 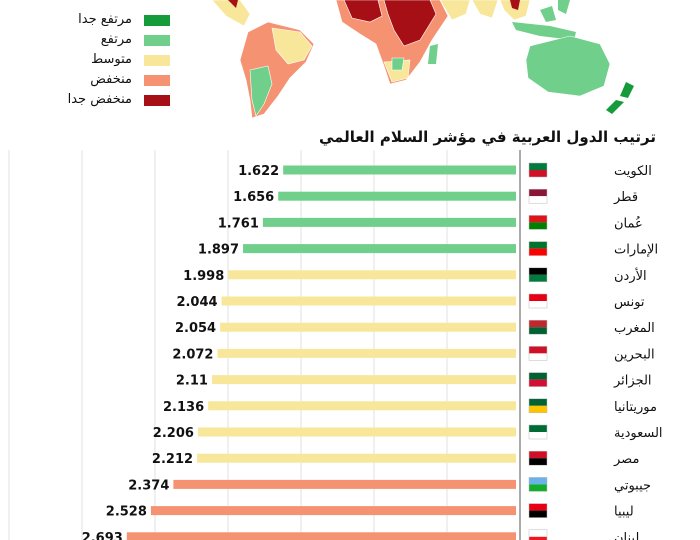 What do you see at coordinates (192, 381) in the screenshot?
I see `value-label: 2.11` at bounding box center [192, 381].